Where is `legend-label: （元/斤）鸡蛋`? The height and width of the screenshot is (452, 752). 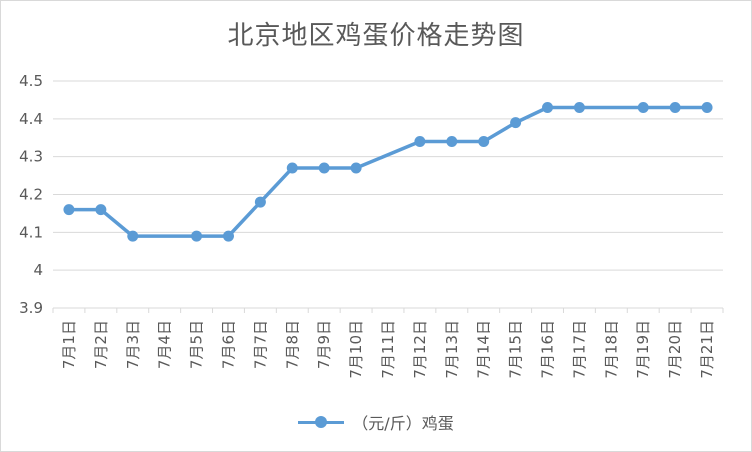 legend-label: （元/斤）鸡蛋 is located at coordinates (403, 423).